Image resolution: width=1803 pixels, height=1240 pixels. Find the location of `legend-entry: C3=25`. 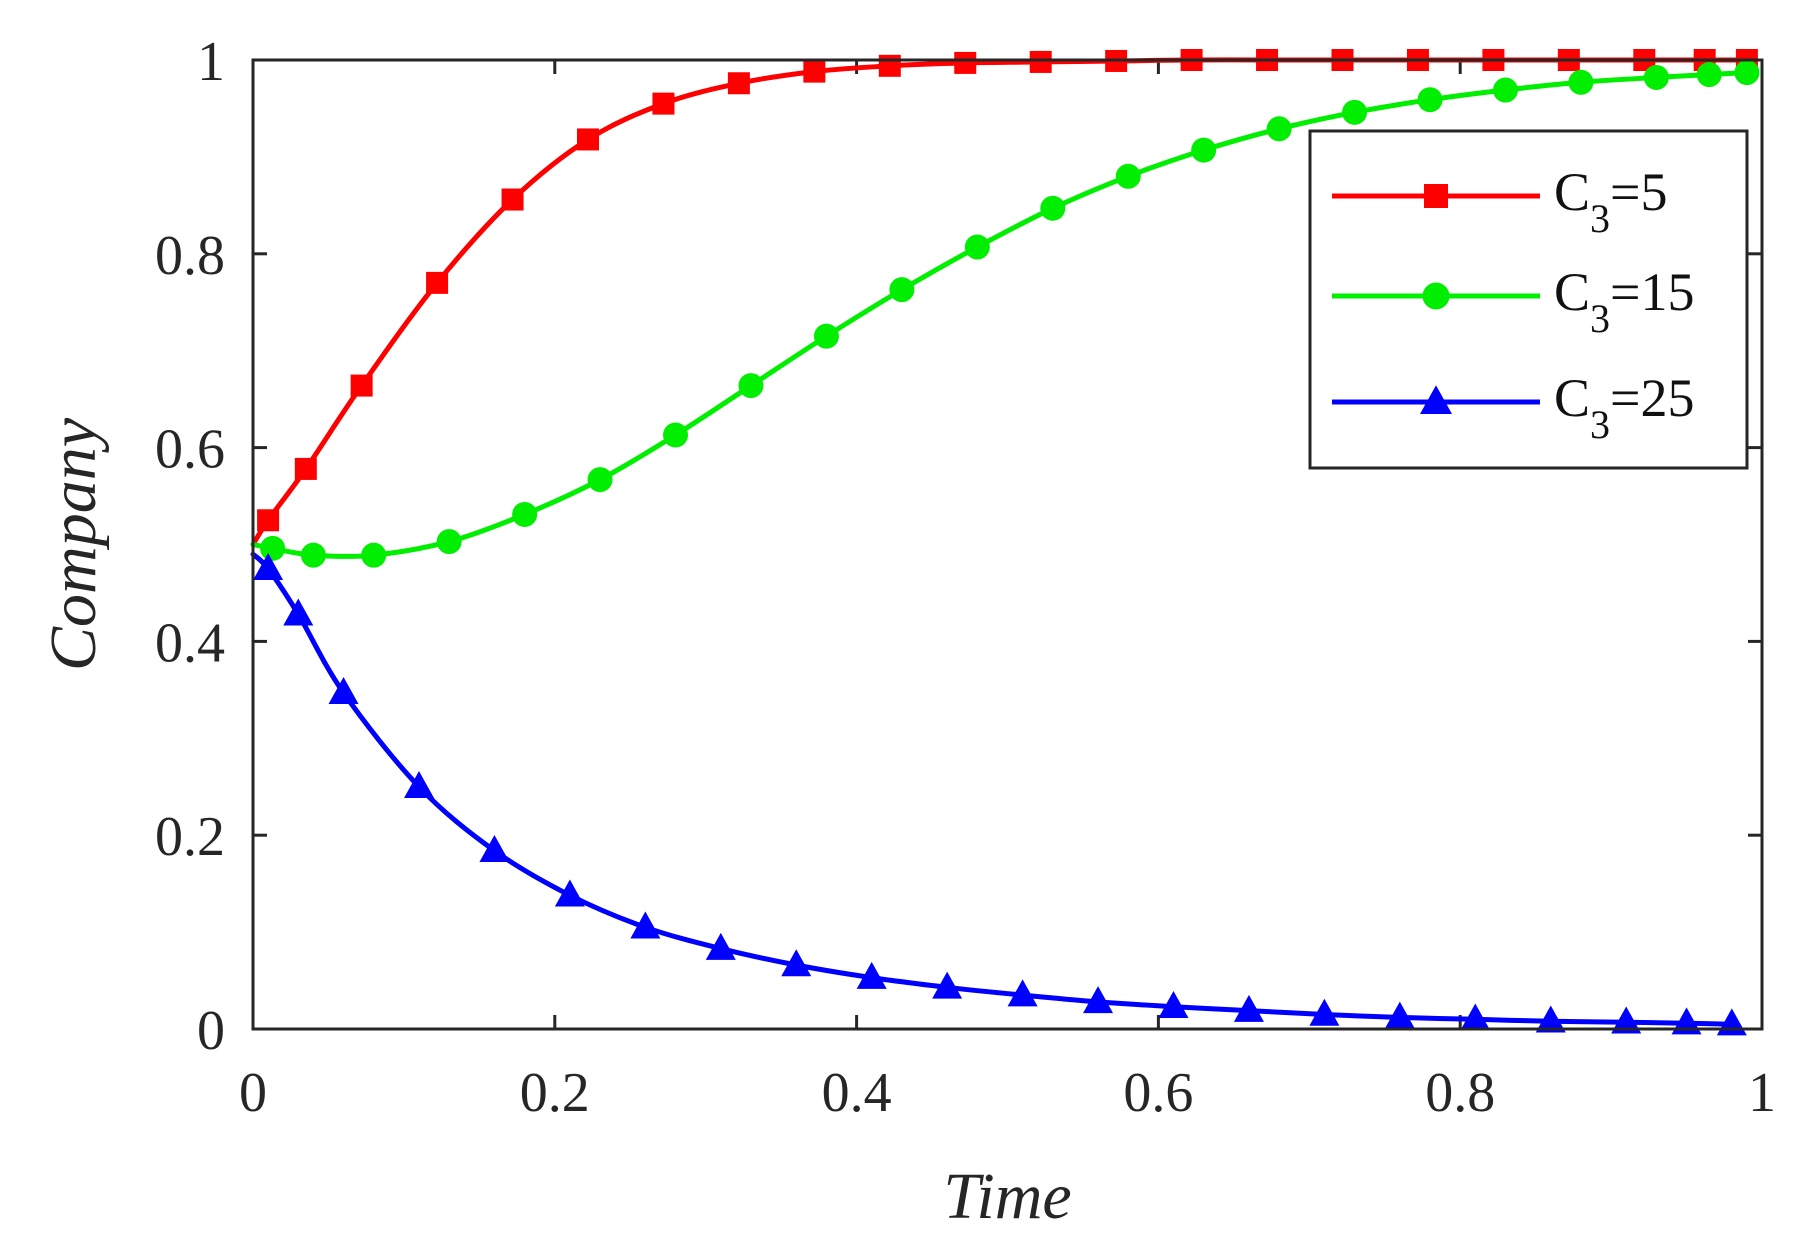

legend-entry: C3=25 is located at coordinates (1513, 407).